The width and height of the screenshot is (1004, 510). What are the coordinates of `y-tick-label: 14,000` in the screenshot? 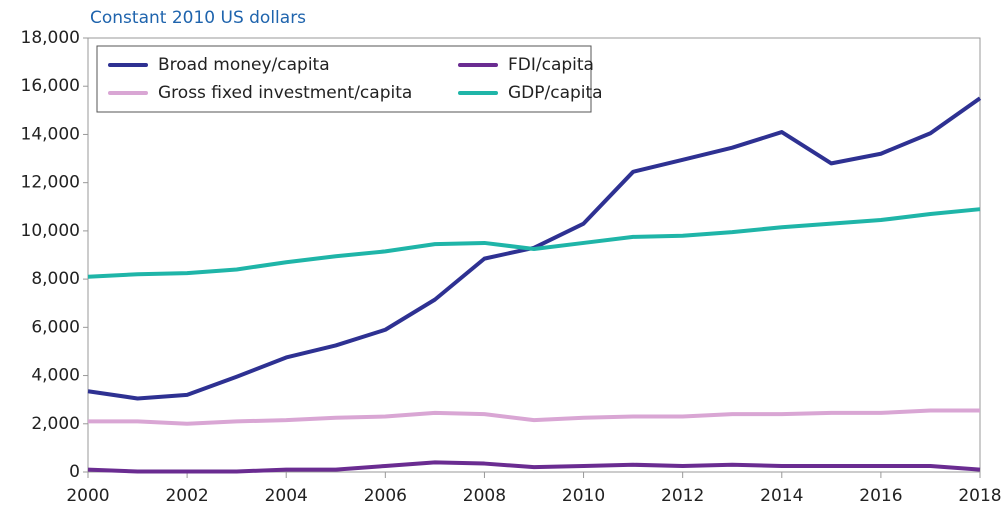 It's located at (50, 134).